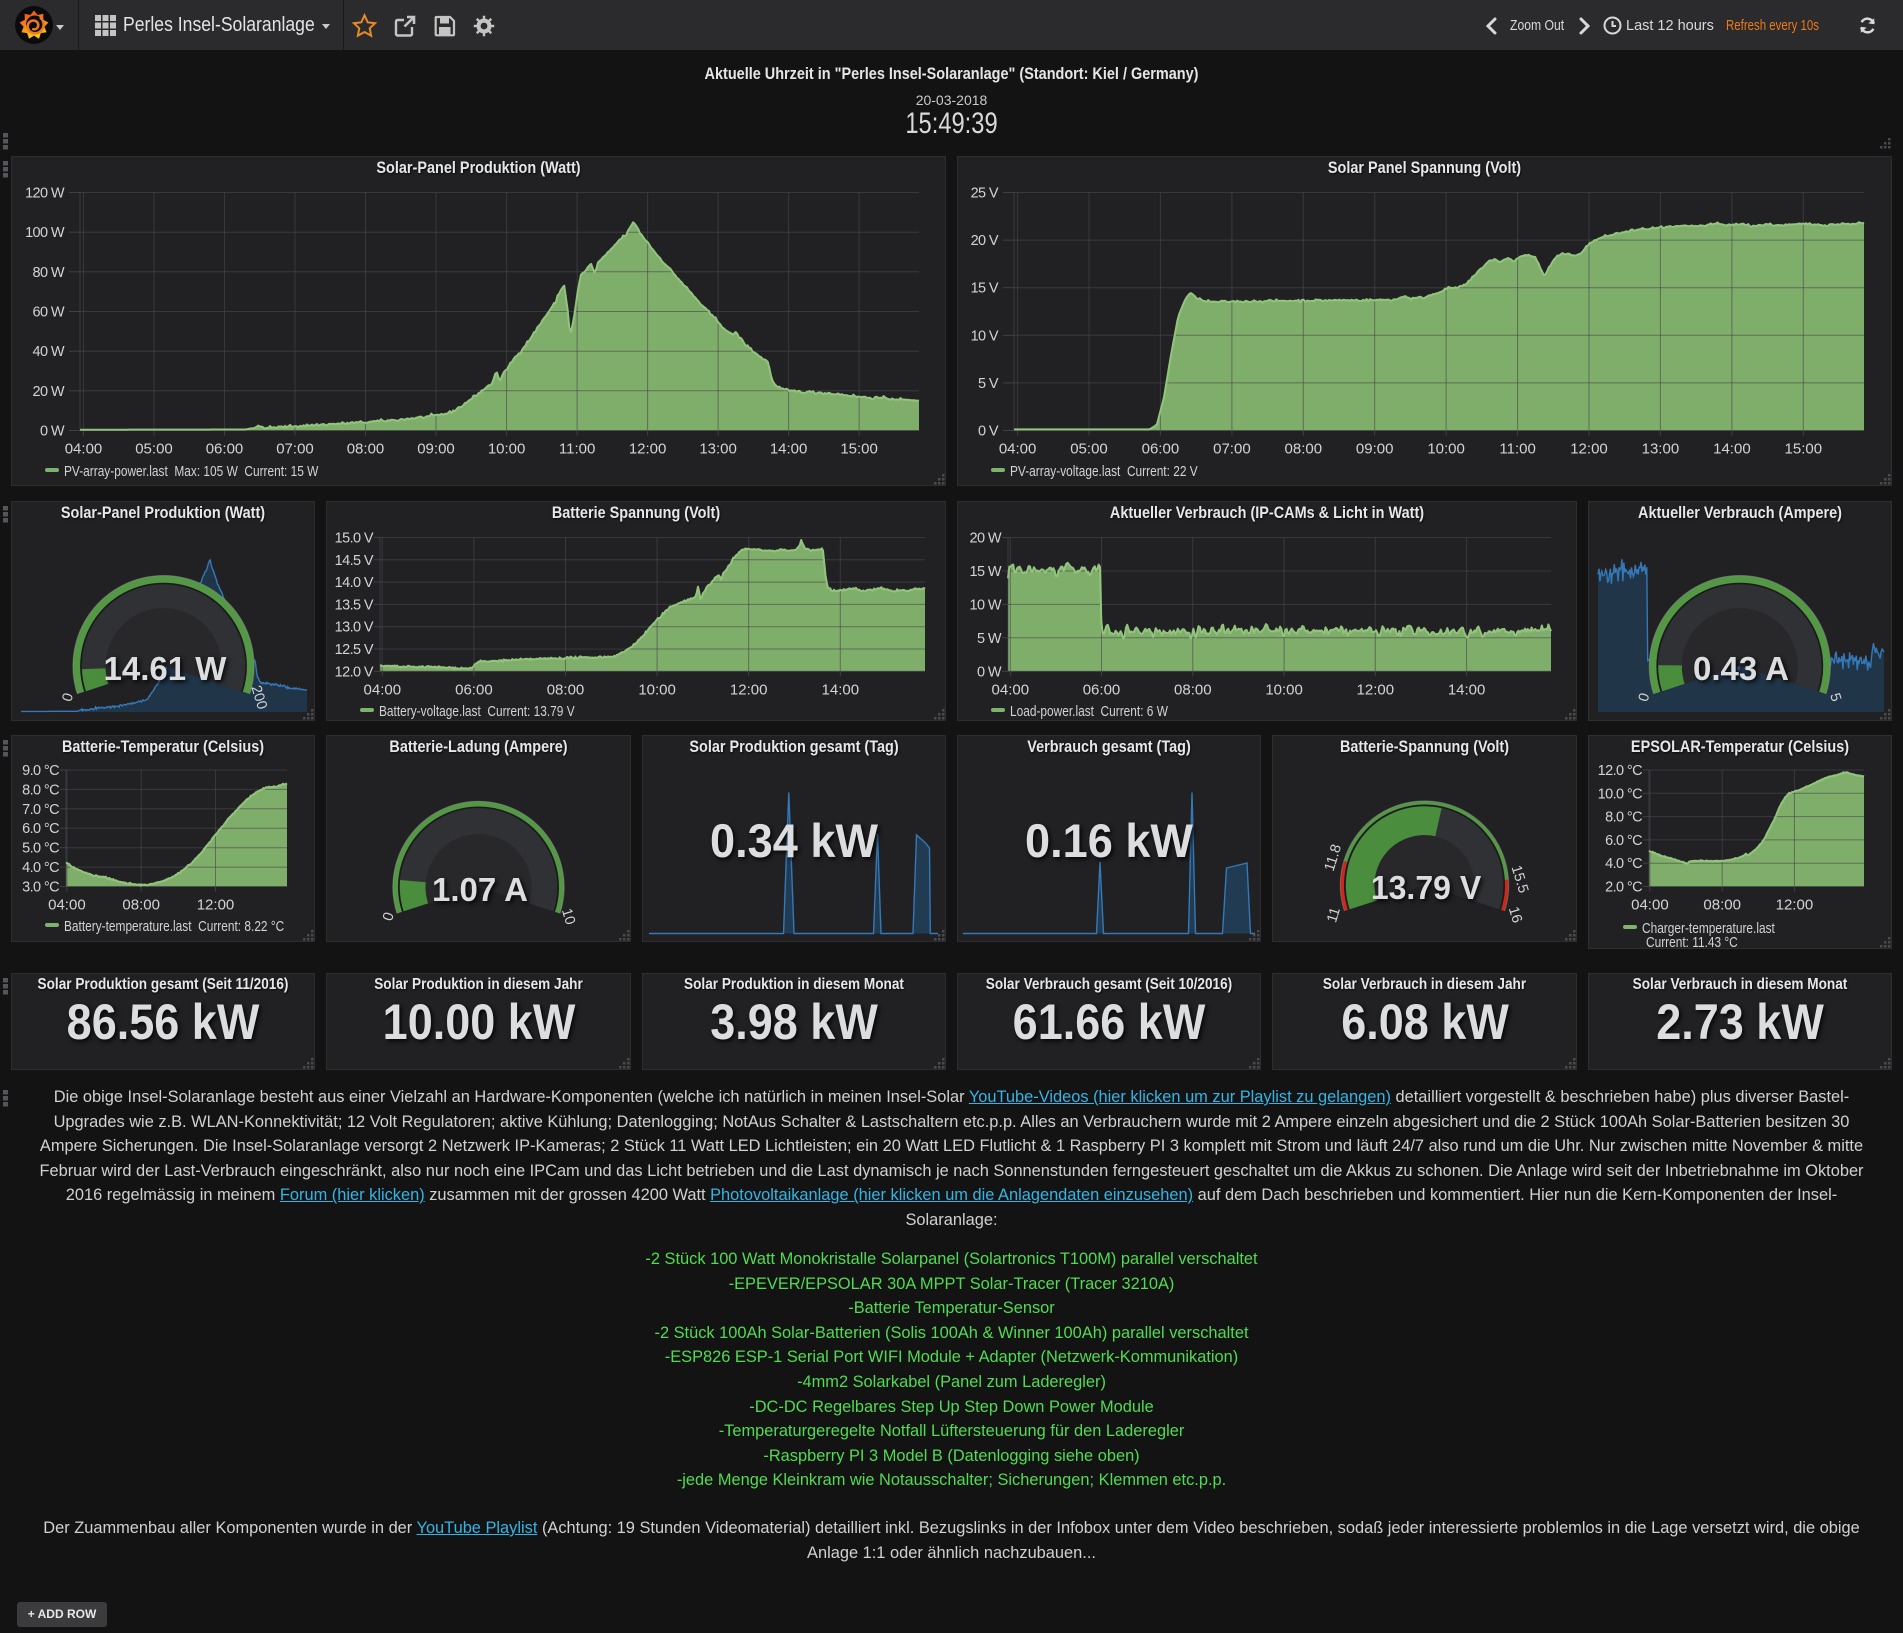  What do you see at coordinates (49, 313) in the screenshot?
I see `svg-text: 60 W` at bounding box center [49, 313].